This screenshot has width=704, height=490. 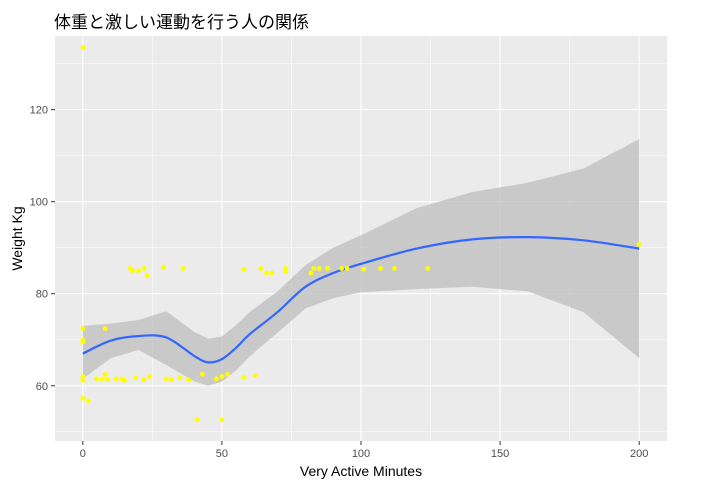 I want to click on chart-title: 体重と激しい運動を行う人の関係, so click(x=181, y=23).